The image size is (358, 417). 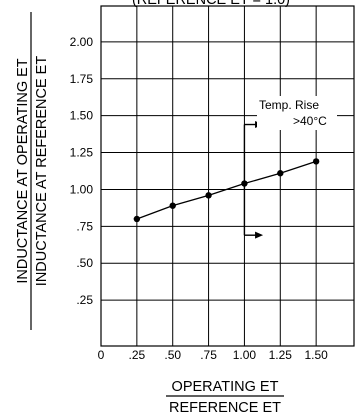 What do you see at coordinates (316, 355) in the screenshot?
I see `x-tick-label: 1.50` at bounding box center [316, 355].